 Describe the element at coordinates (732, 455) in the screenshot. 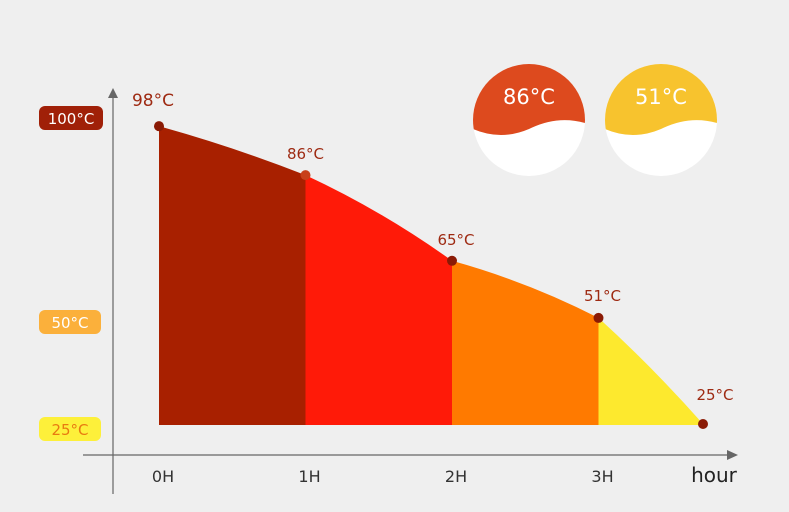

I see `x-axis-arrow-icon` at that location.